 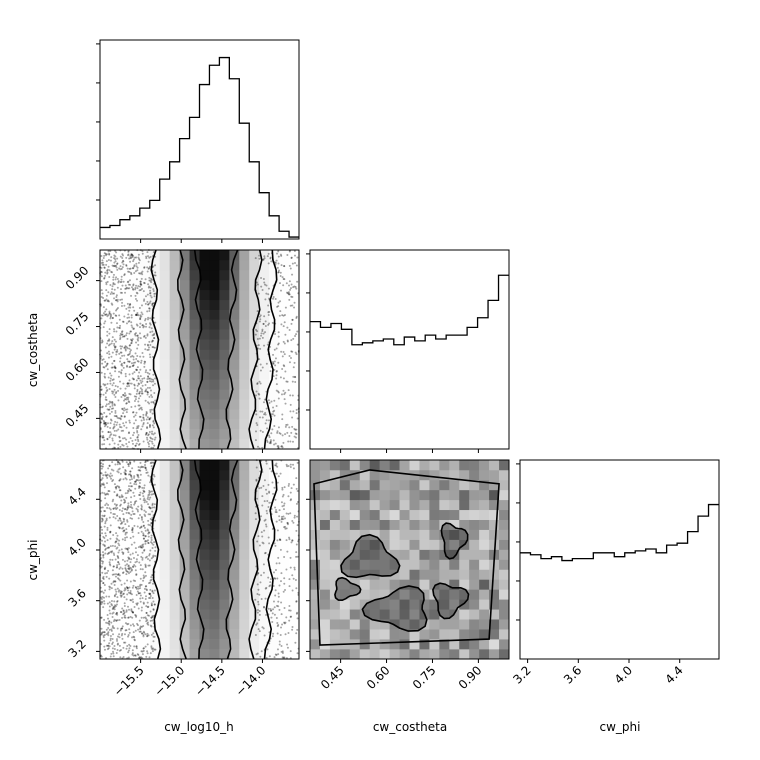 I want to click on x-tick-label-cw-phi: 3.2, so click(x=521, y=674).